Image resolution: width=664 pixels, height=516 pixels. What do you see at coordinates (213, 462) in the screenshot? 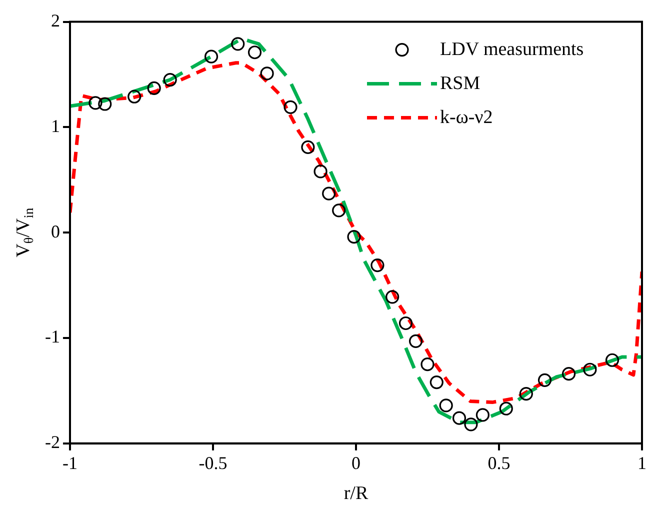
I see `x-tick-label: -0.5` at bounding box center [213, 462].